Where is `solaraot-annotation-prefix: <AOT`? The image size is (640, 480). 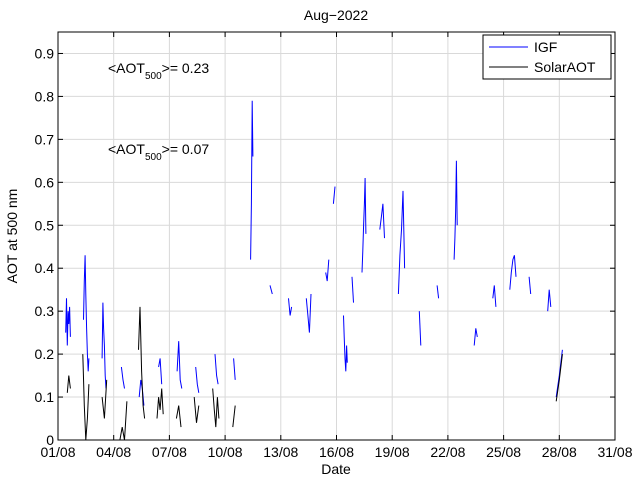 solaraot-annotation-prefix: <AOT is located at coordinates (126, 149).